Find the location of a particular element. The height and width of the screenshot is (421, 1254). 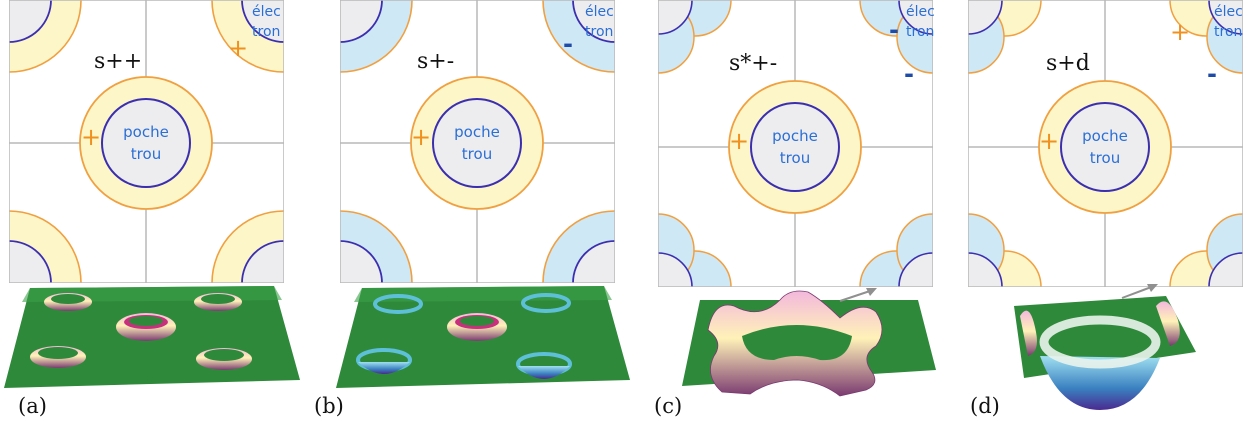

electron-label-line1-c: élec is located at coordinates (920, 12).